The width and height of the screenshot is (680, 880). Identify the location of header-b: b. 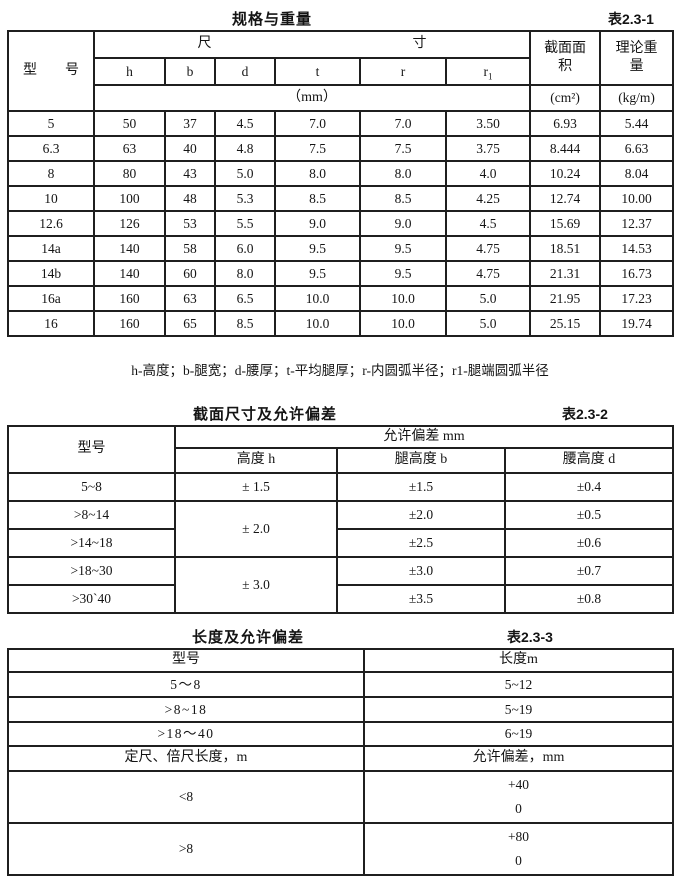
(190, 71).